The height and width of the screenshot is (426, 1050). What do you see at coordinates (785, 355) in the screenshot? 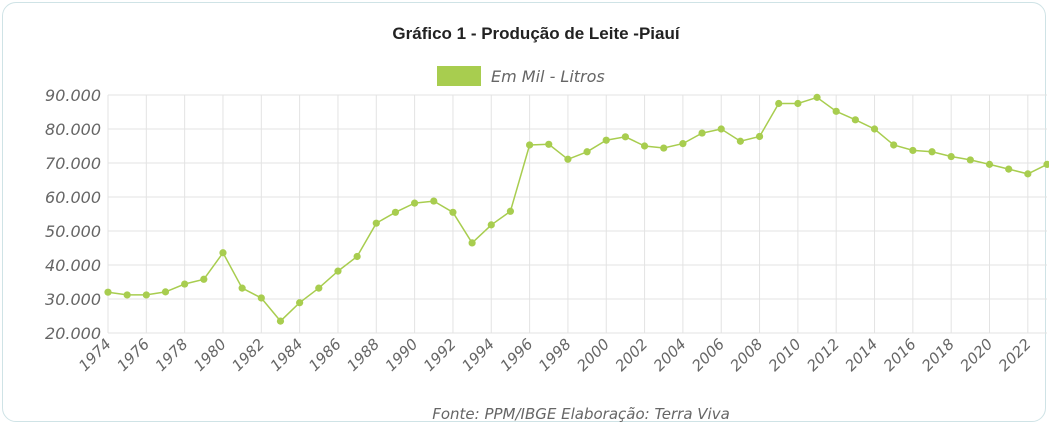
I see `x-tick-label: 2010` at bounding box center [785, 355].